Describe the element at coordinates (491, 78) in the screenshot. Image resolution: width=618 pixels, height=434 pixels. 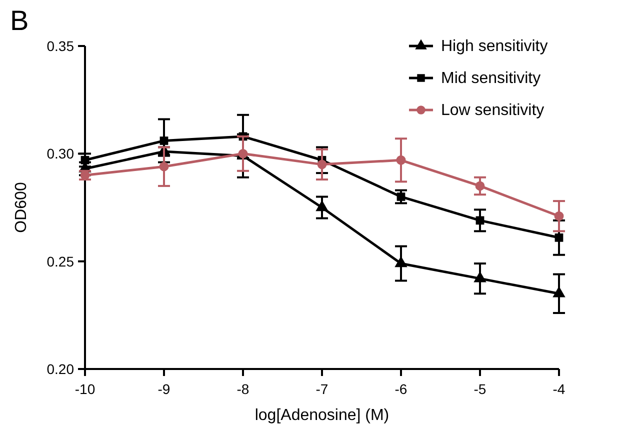
I see `legend-label: Mid sensitivity` at that location.